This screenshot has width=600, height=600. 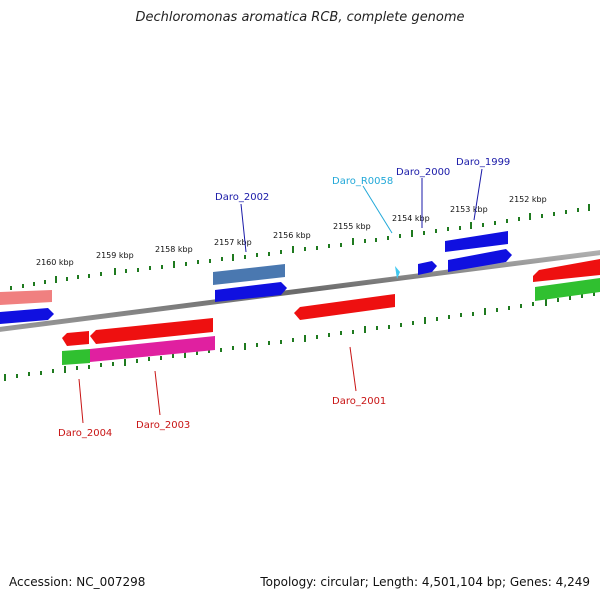 I want to click on scale-label: 2153 kbp, so click(x=469, y=209).